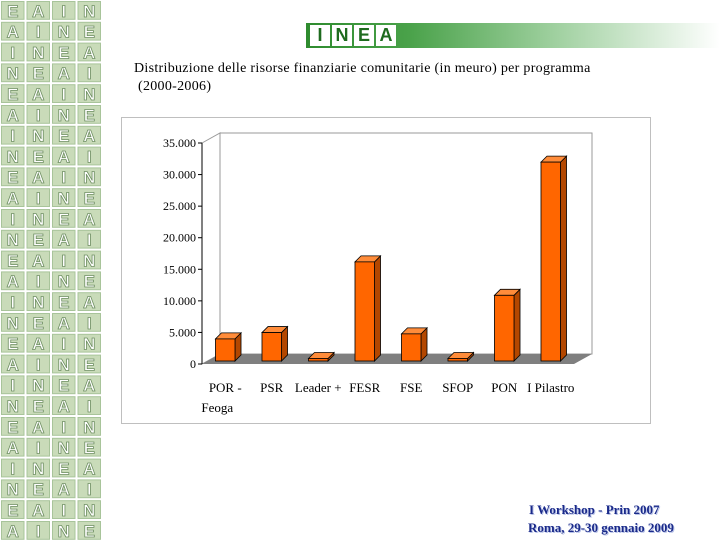 This screenshot has width=720, height=540. What do you see at coordinates (179, 206) in the screenshot?
I see `y-tick-label: 25.000` at bounding box center [179, 206].